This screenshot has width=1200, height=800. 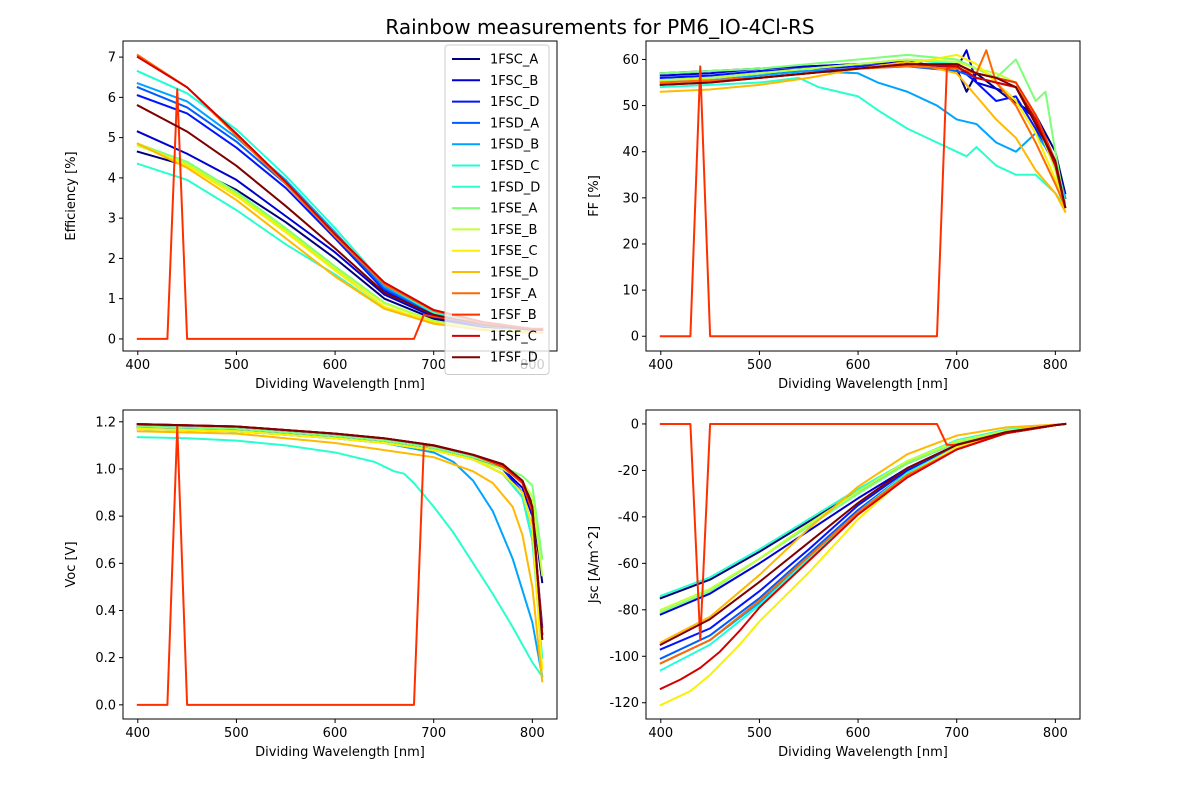 What do you see at coordinates (599, 27) in the screenshot?
I see `figure-title: Rainbow measurements for PM6_IO-4Cl-RS` at bounding box center [599, 27].